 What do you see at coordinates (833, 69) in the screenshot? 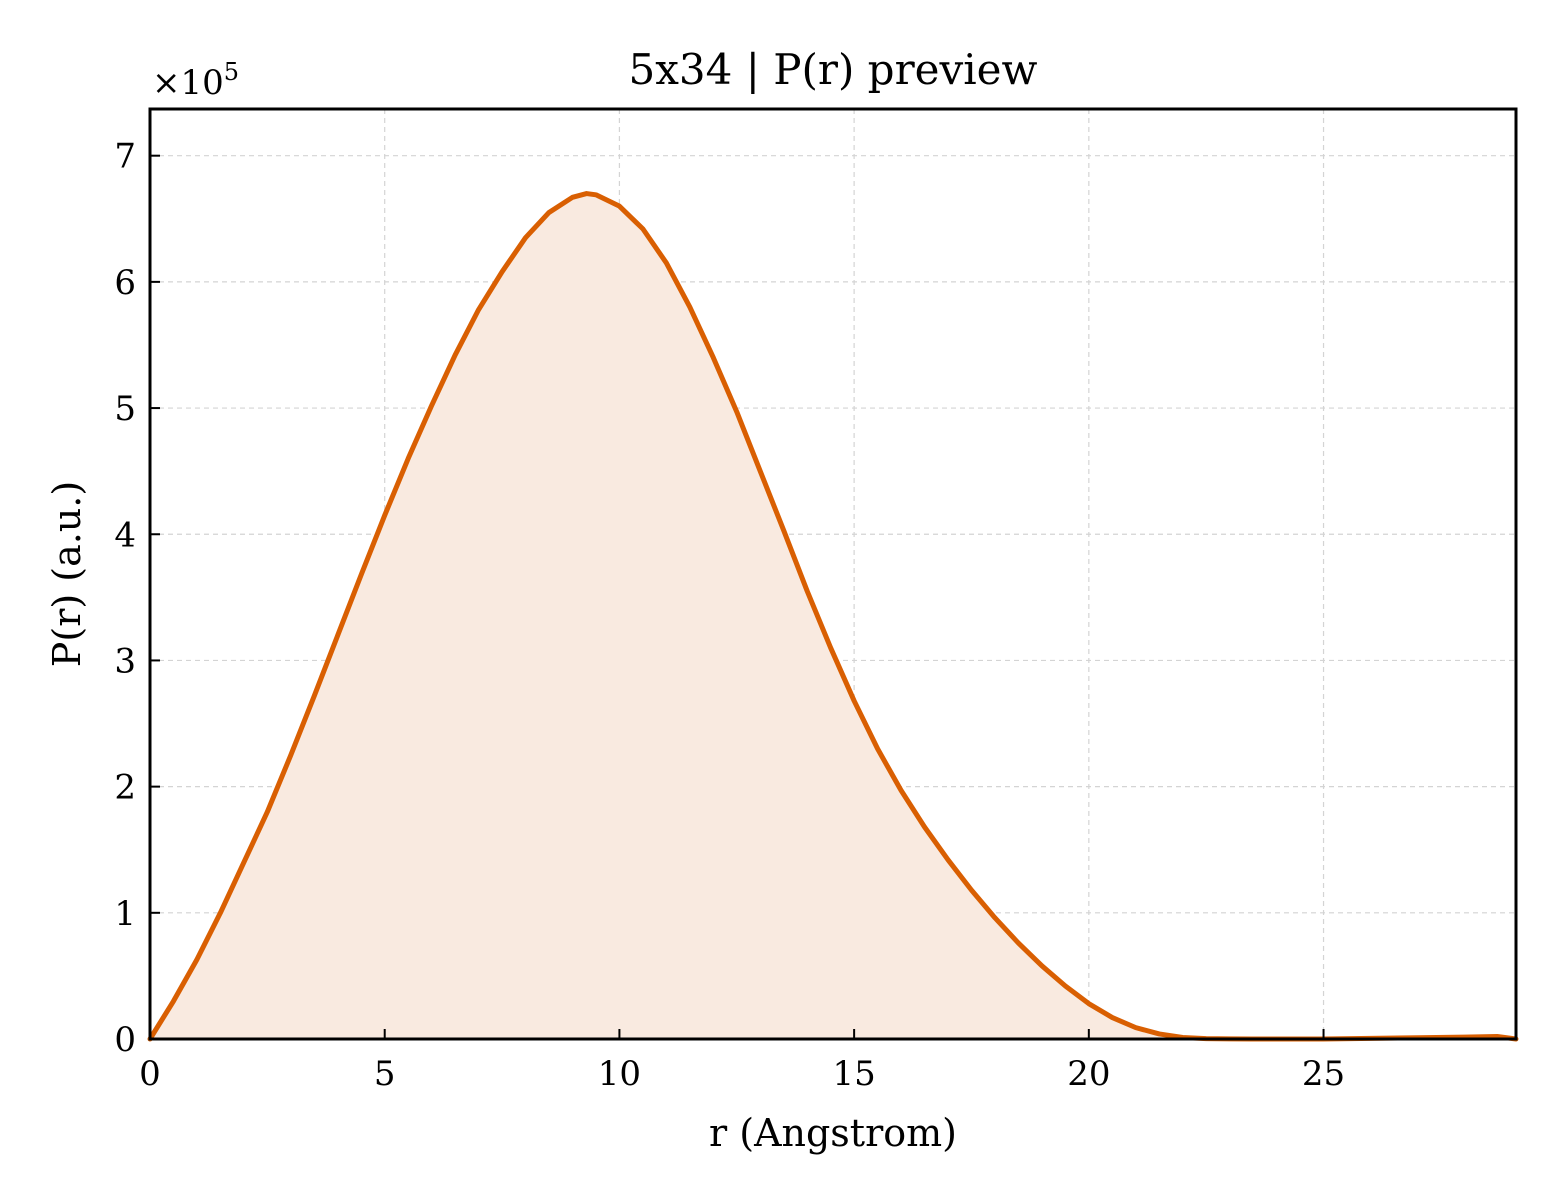
I see `chart-title: 5x34 | P(r) preview` at bounding box center [833, 69].